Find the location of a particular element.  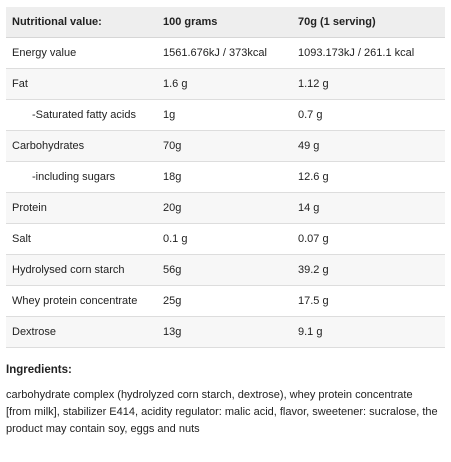

header-serving: 70g (1 serving) is located at coordinates (368, 22).